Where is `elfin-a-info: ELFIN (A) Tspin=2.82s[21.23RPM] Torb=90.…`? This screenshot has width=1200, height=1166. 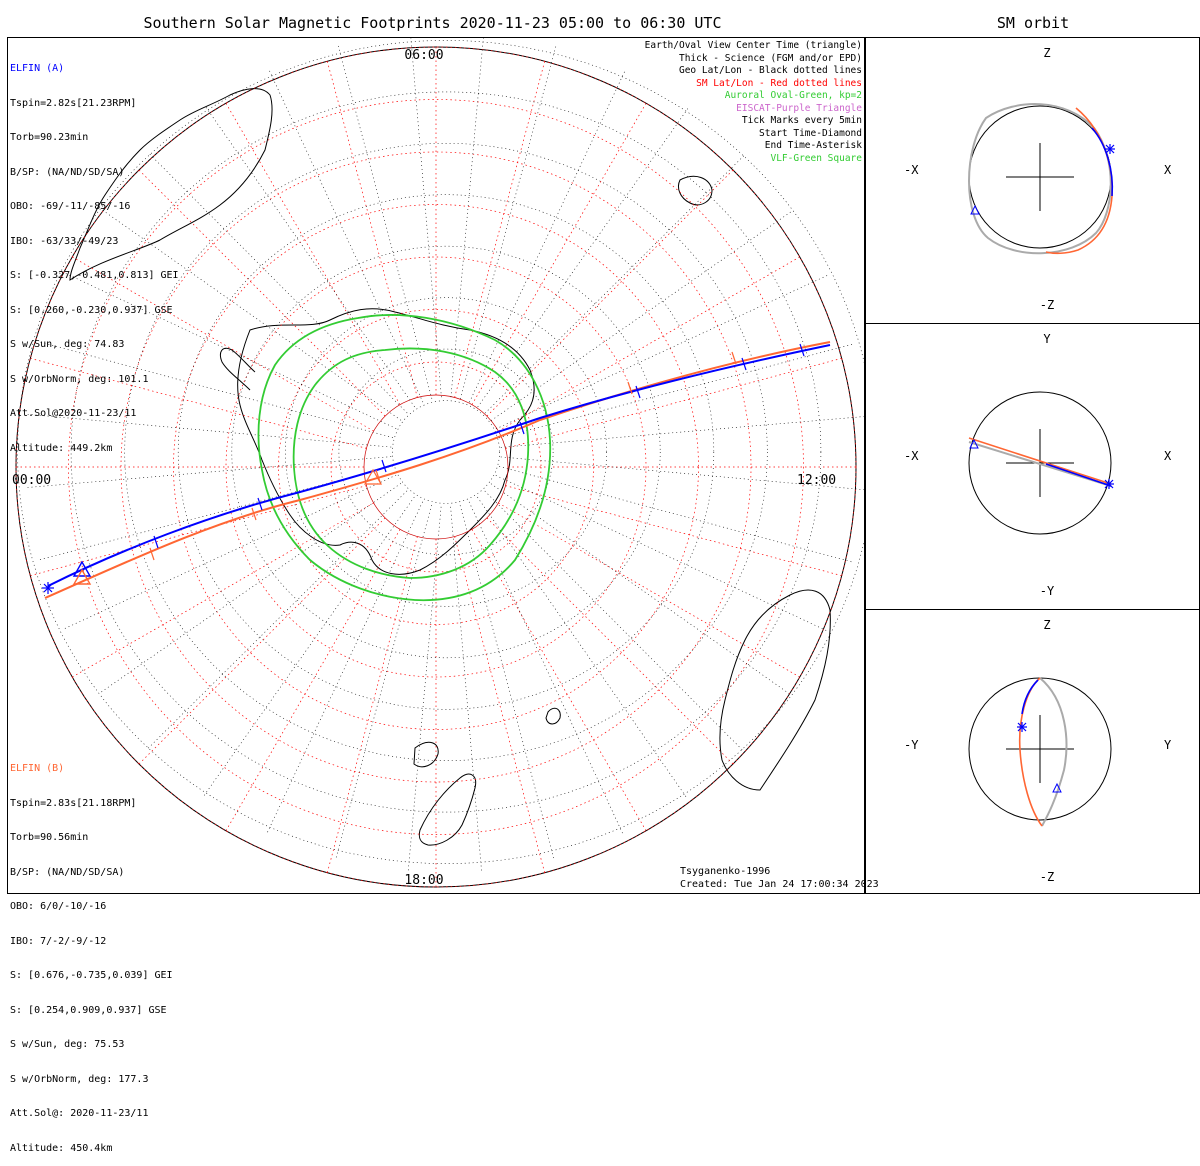 elfin-a-info: ELFIN (A) Tspin=2.82s[21.23RPM] Torb=90.… is located at coordinates (94, 253).